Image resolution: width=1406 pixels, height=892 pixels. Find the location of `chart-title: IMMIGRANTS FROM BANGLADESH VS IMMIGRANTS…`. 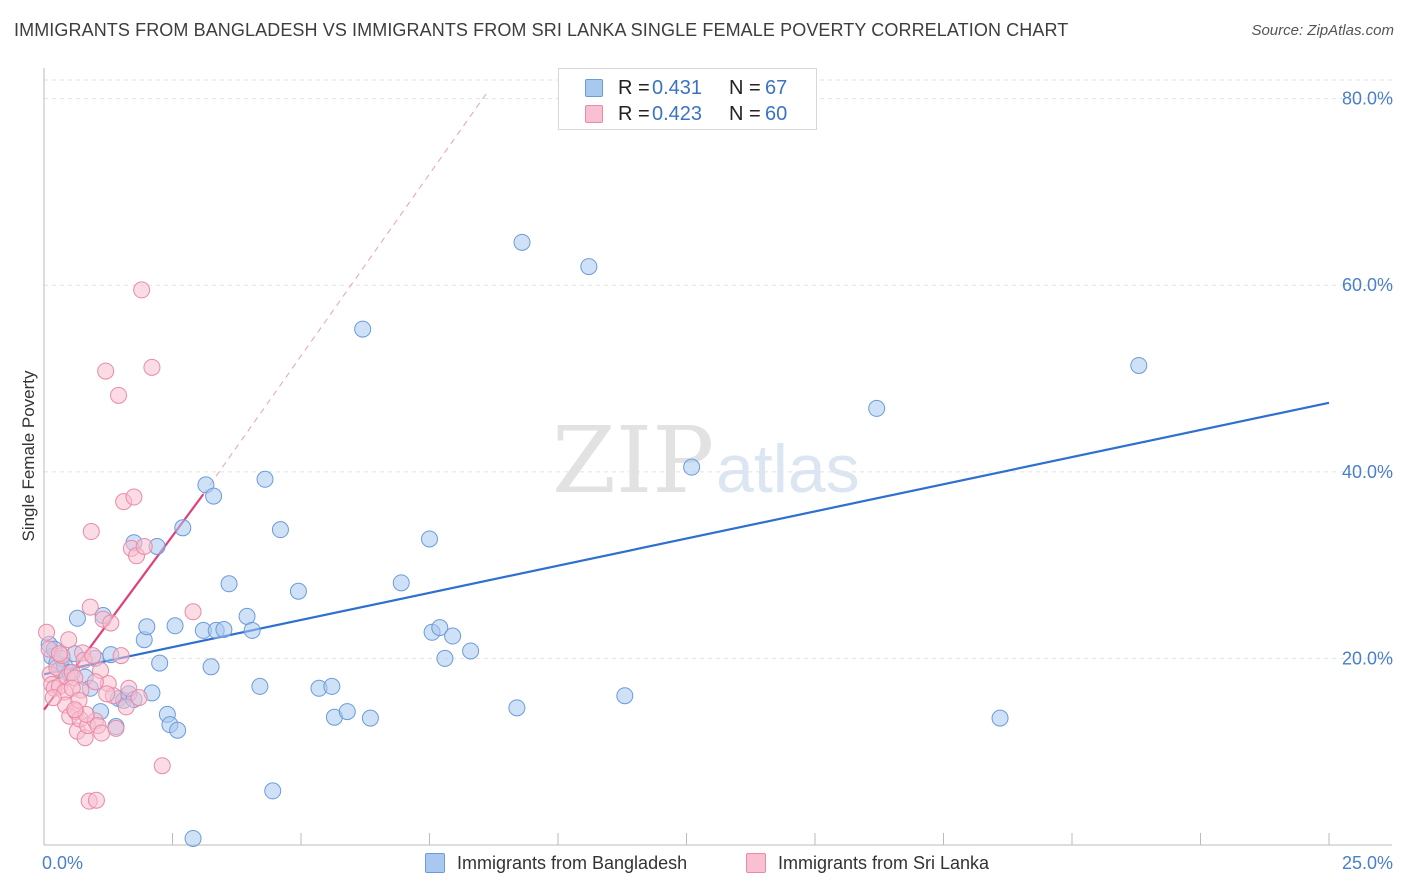

chart-title: IMMIGRANTS FROM BANGLADESH VS IMMIGRANTS… is located at coordinates (541, 30).